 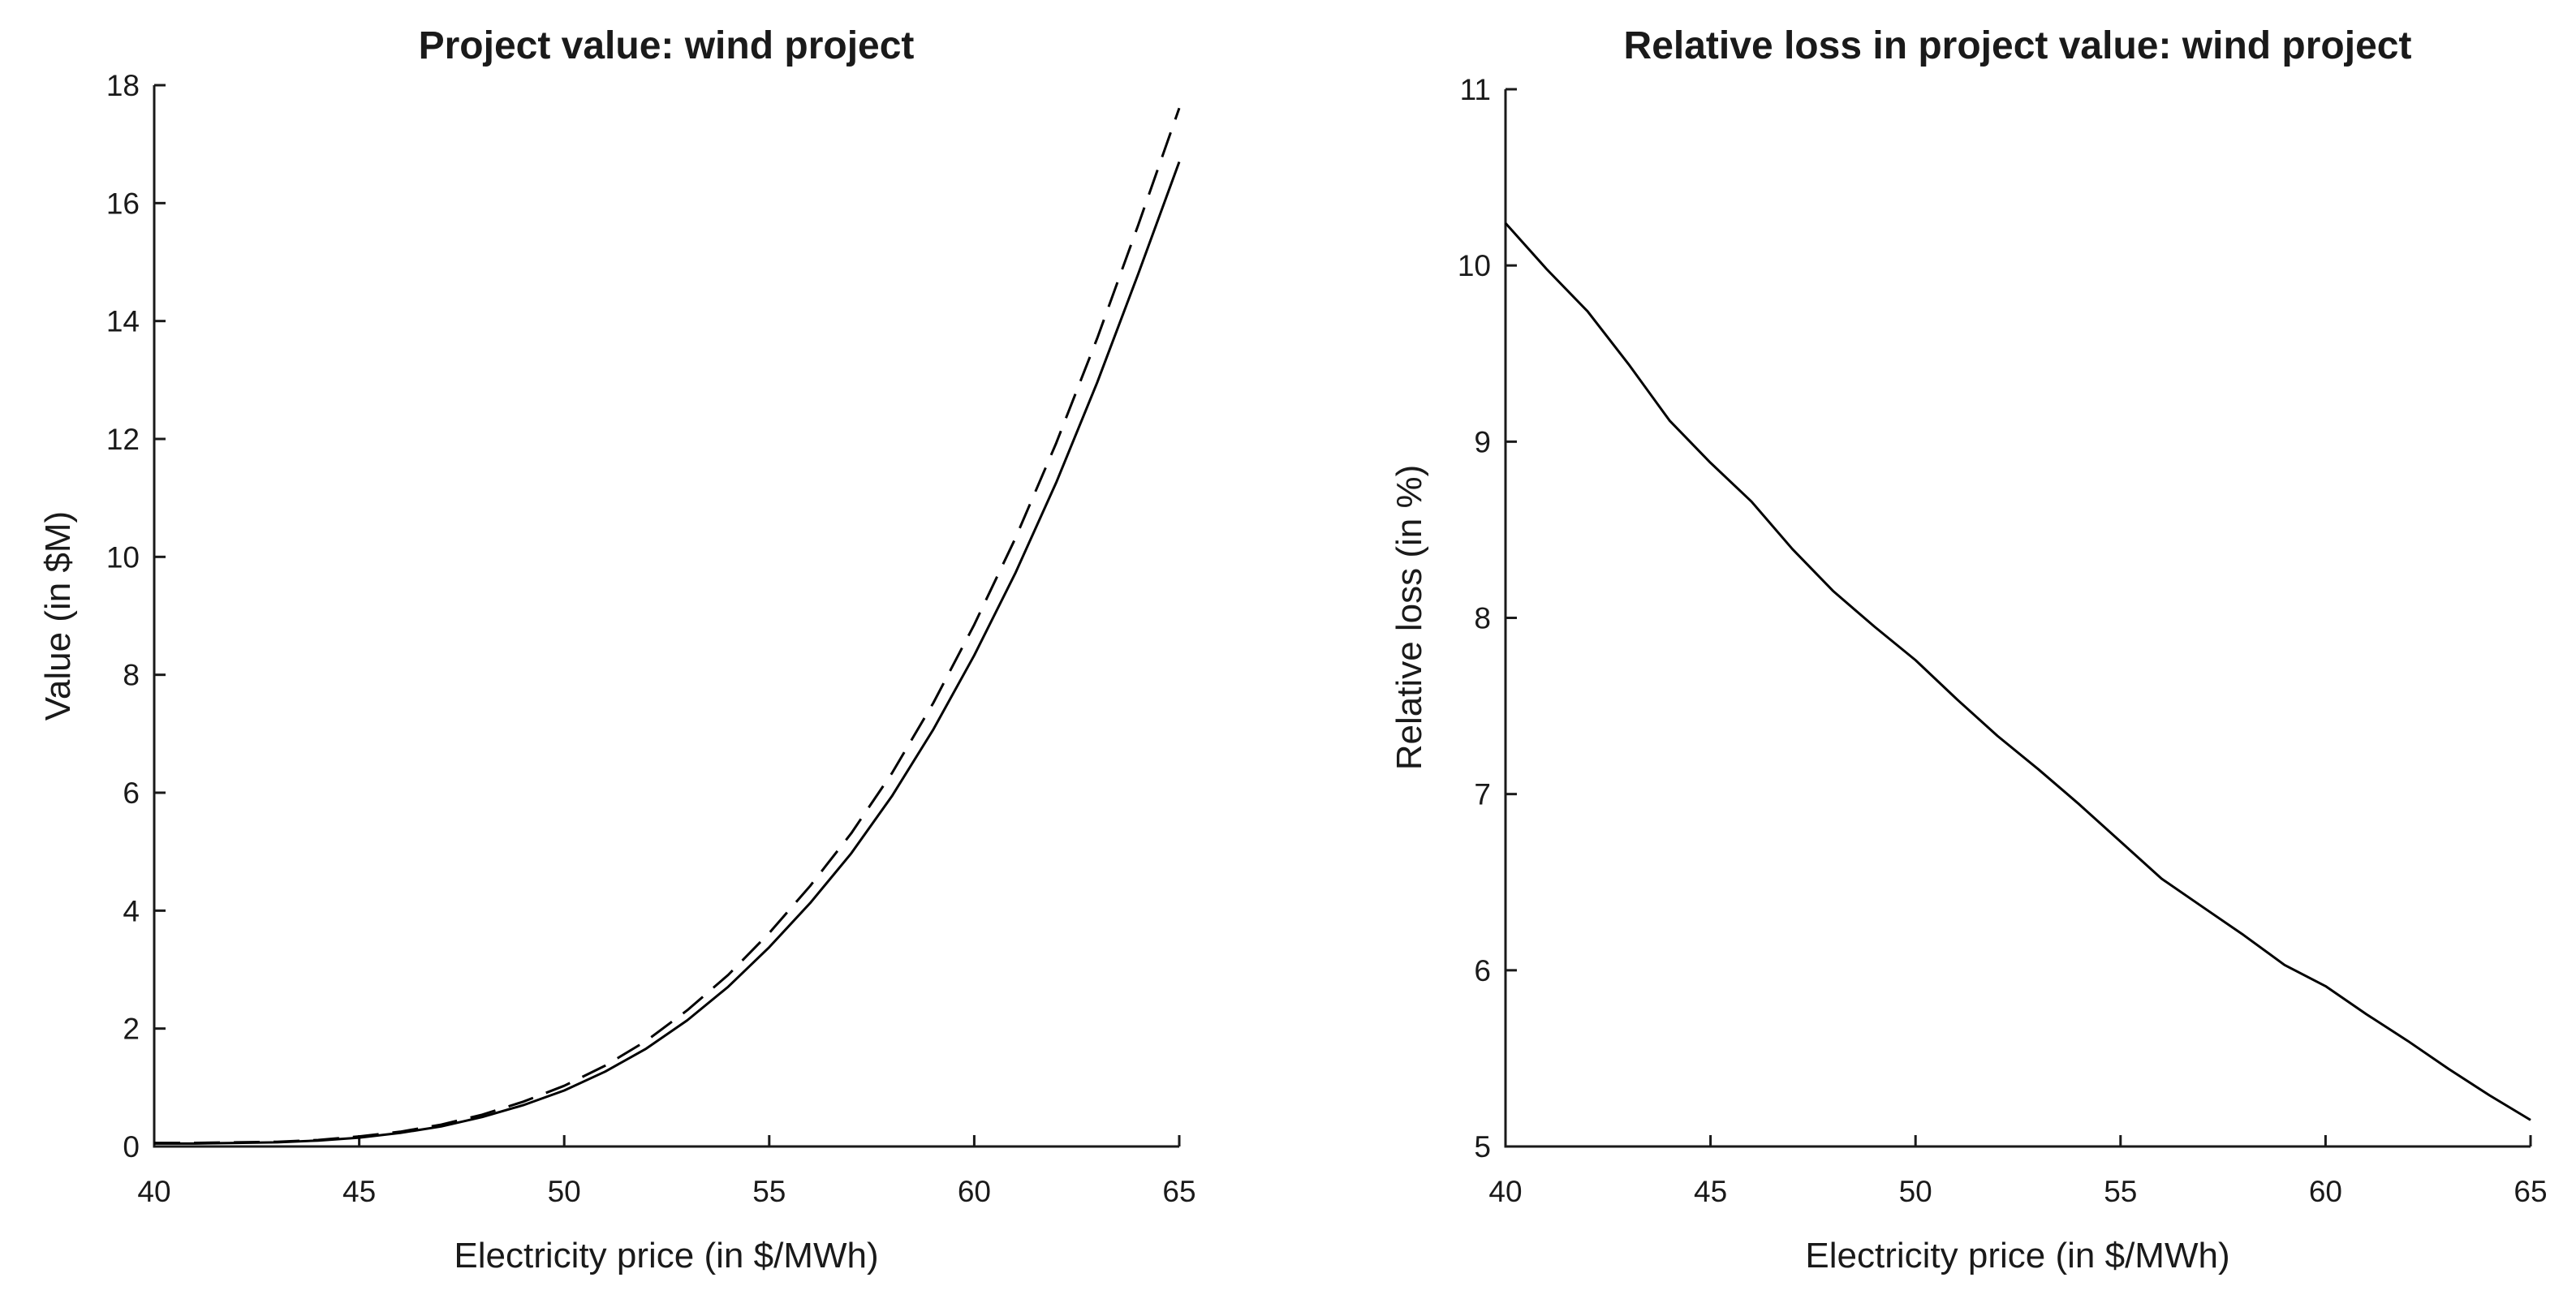 What do you see at coordinates (123, 321) in the screenshot?
I see `y-tick-label: 14` at bounding box center [123, 321].